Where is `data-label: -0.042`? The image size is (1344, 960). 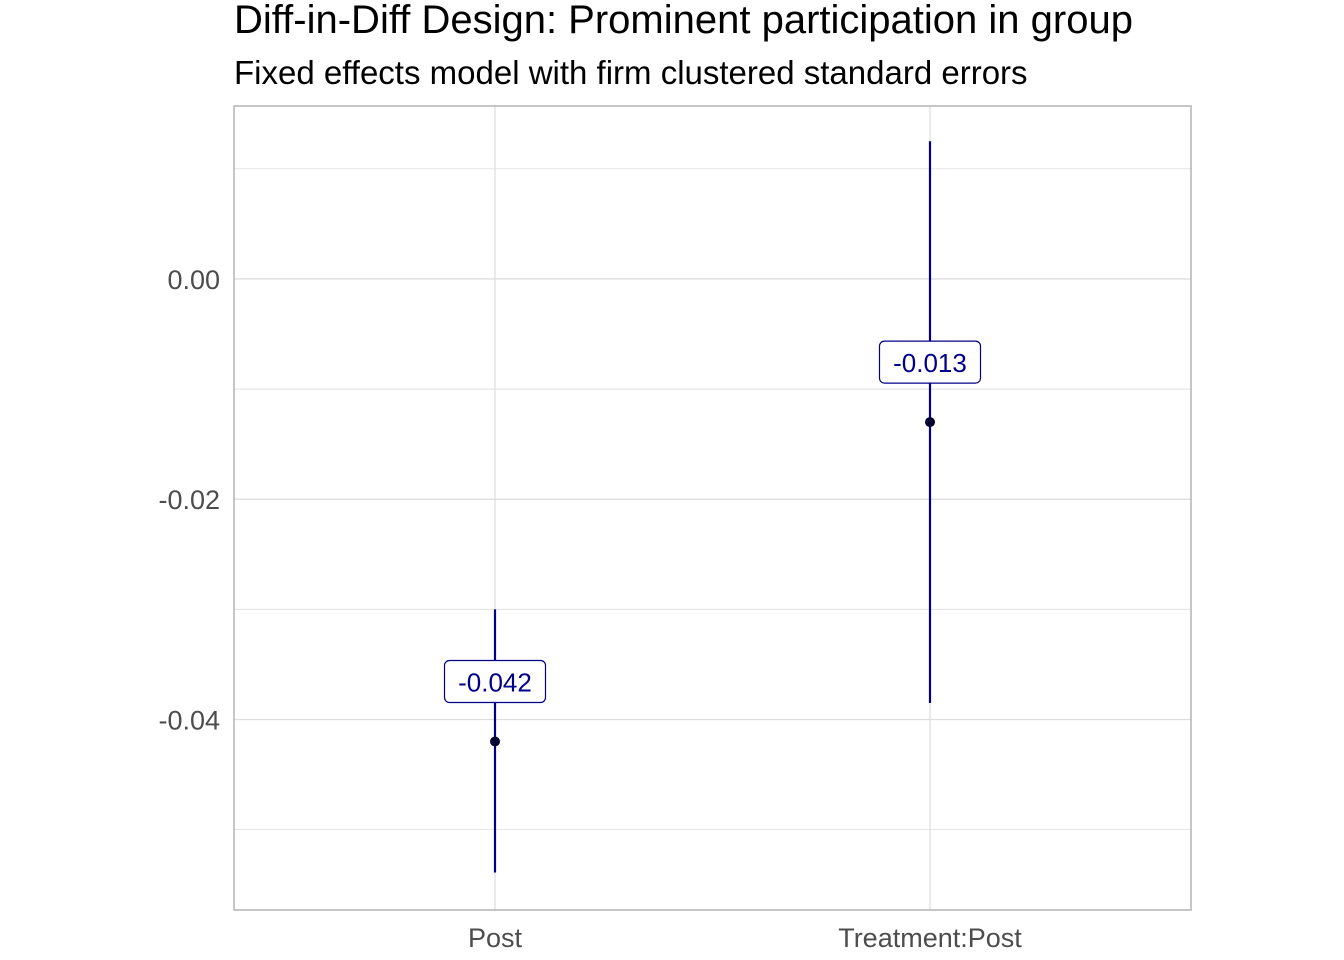 data-label: -0.042 is located at coordinates (495, 682).